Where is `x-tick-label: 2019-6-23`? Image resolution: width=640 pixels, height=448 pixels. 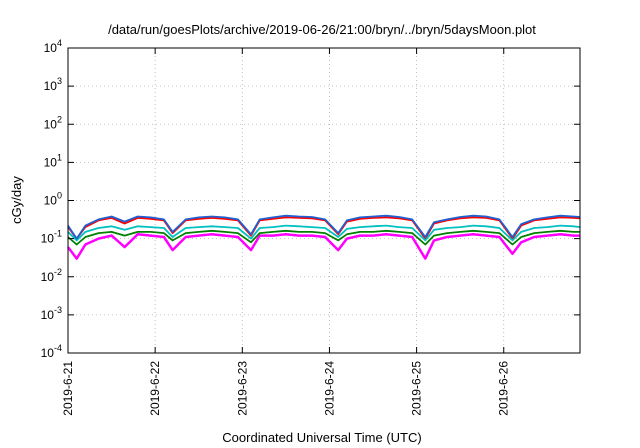 x-tick-label: 2019-6-23 is located at coordinates (242, 388).